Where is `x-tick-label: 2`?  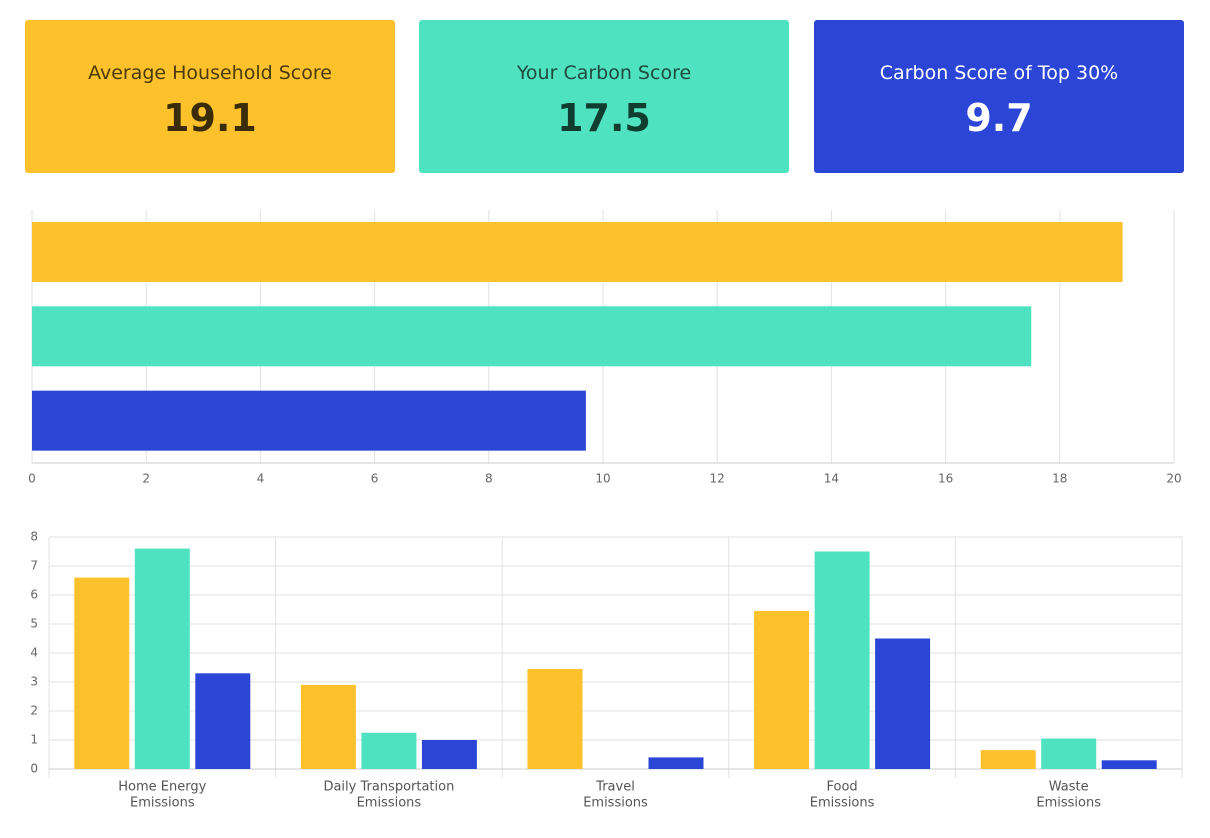
x-tick-label: 2 is located at coordinates (146, 479).